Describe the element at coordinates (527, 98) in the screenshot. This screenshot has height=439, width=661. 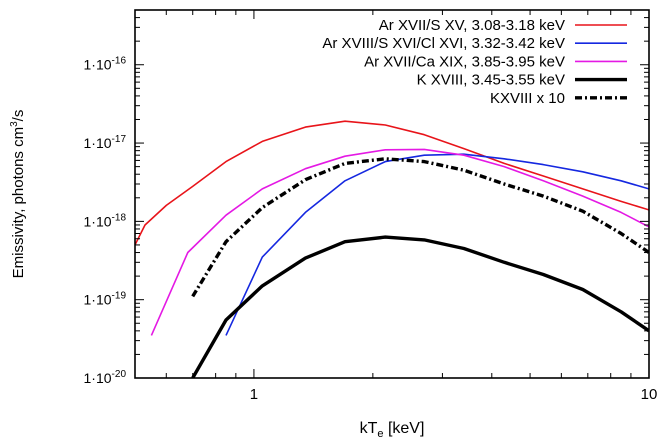
I see `legend-entry-label: KXVIII x 10` at that location.